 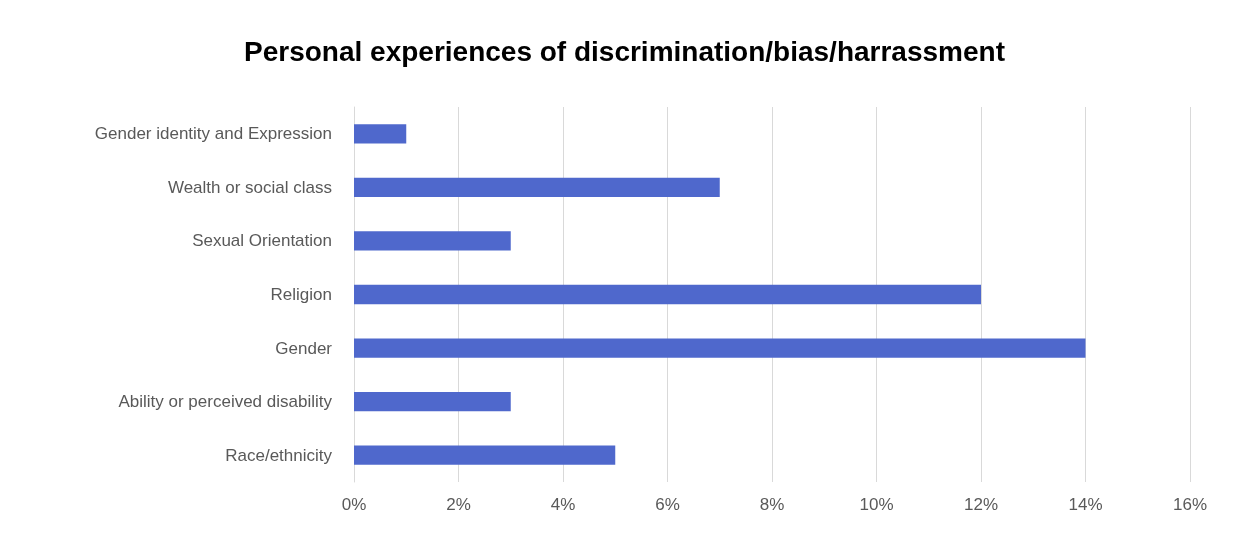 What do you see at coordinates (301, 294) in the screenshot?
I see `y-tick-label: Religion` at bounding box center [301, 294].